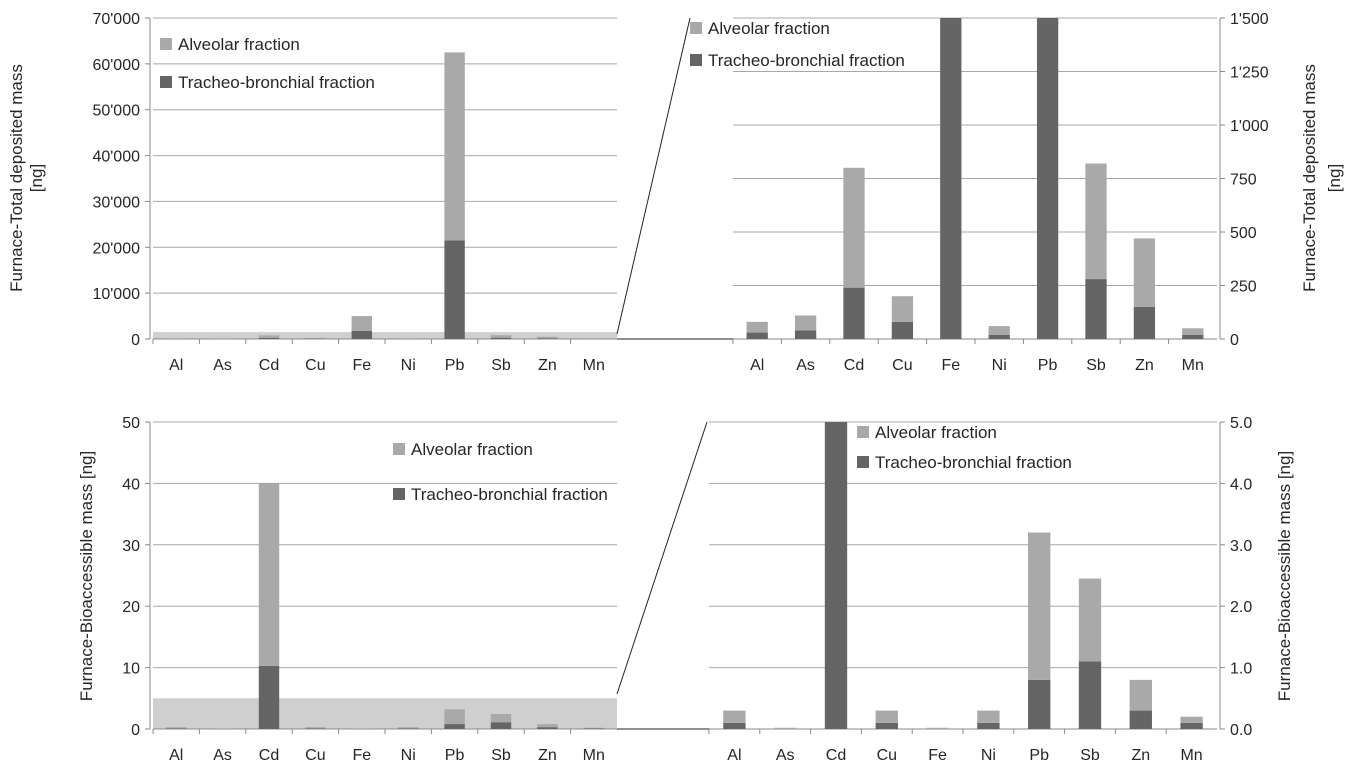 The image size is (1359, 778). I want to click on y-axis-title: [ng], so click(1334, 178).